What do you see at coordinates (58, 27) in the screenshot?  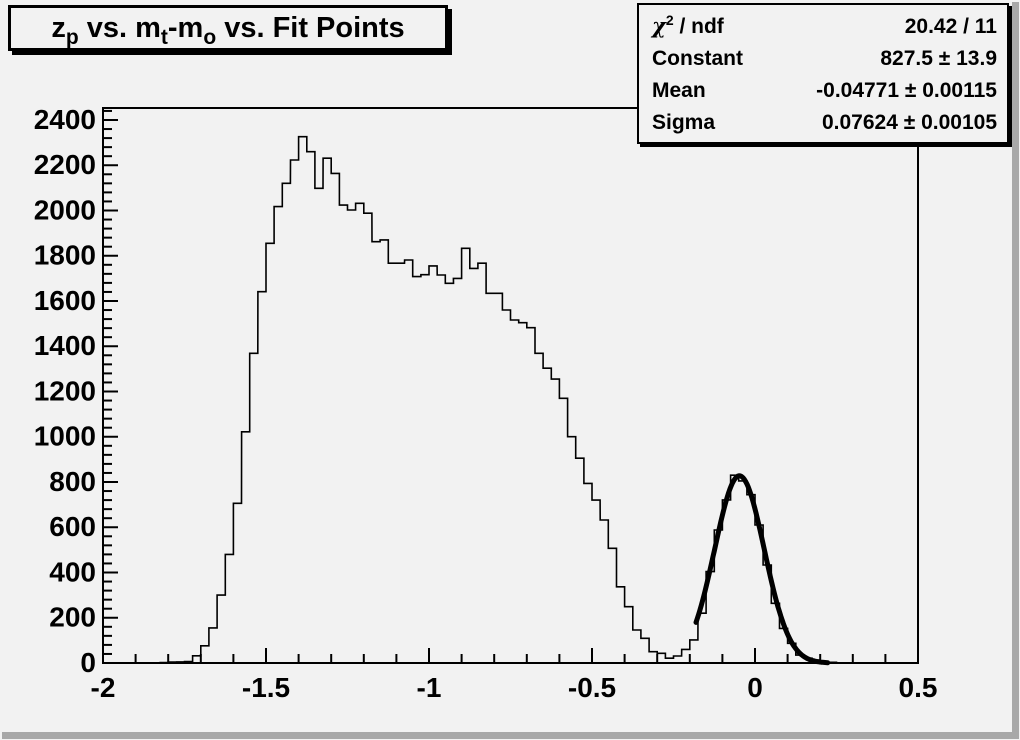 I see `title-segment: z` at bounding box center [58, 27].